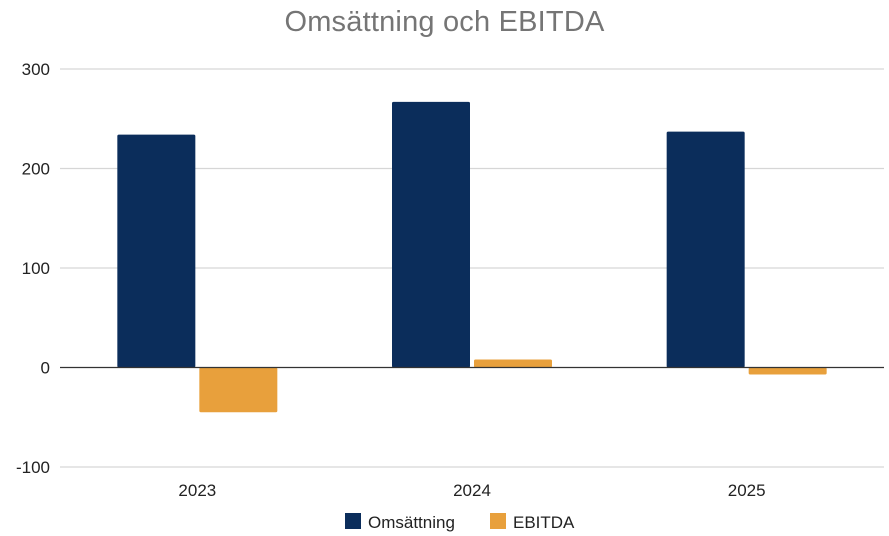  Describe the element at coordinates (197, 490) in the screenshot. I see `x-tick-label: 2023` at that location.